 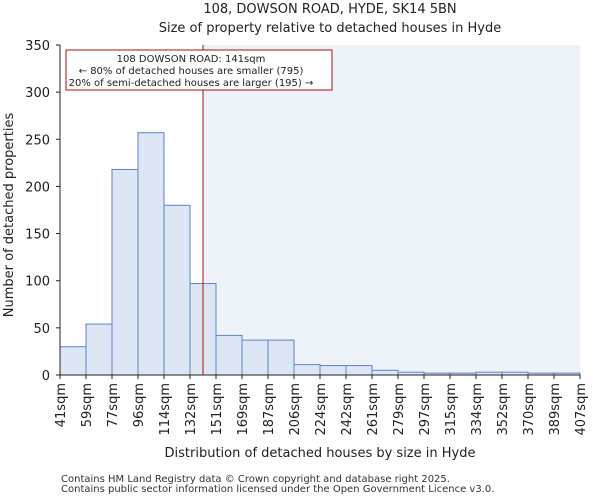 I want to click on x-tick-label: 96sqm, so click(x=139, y=405).